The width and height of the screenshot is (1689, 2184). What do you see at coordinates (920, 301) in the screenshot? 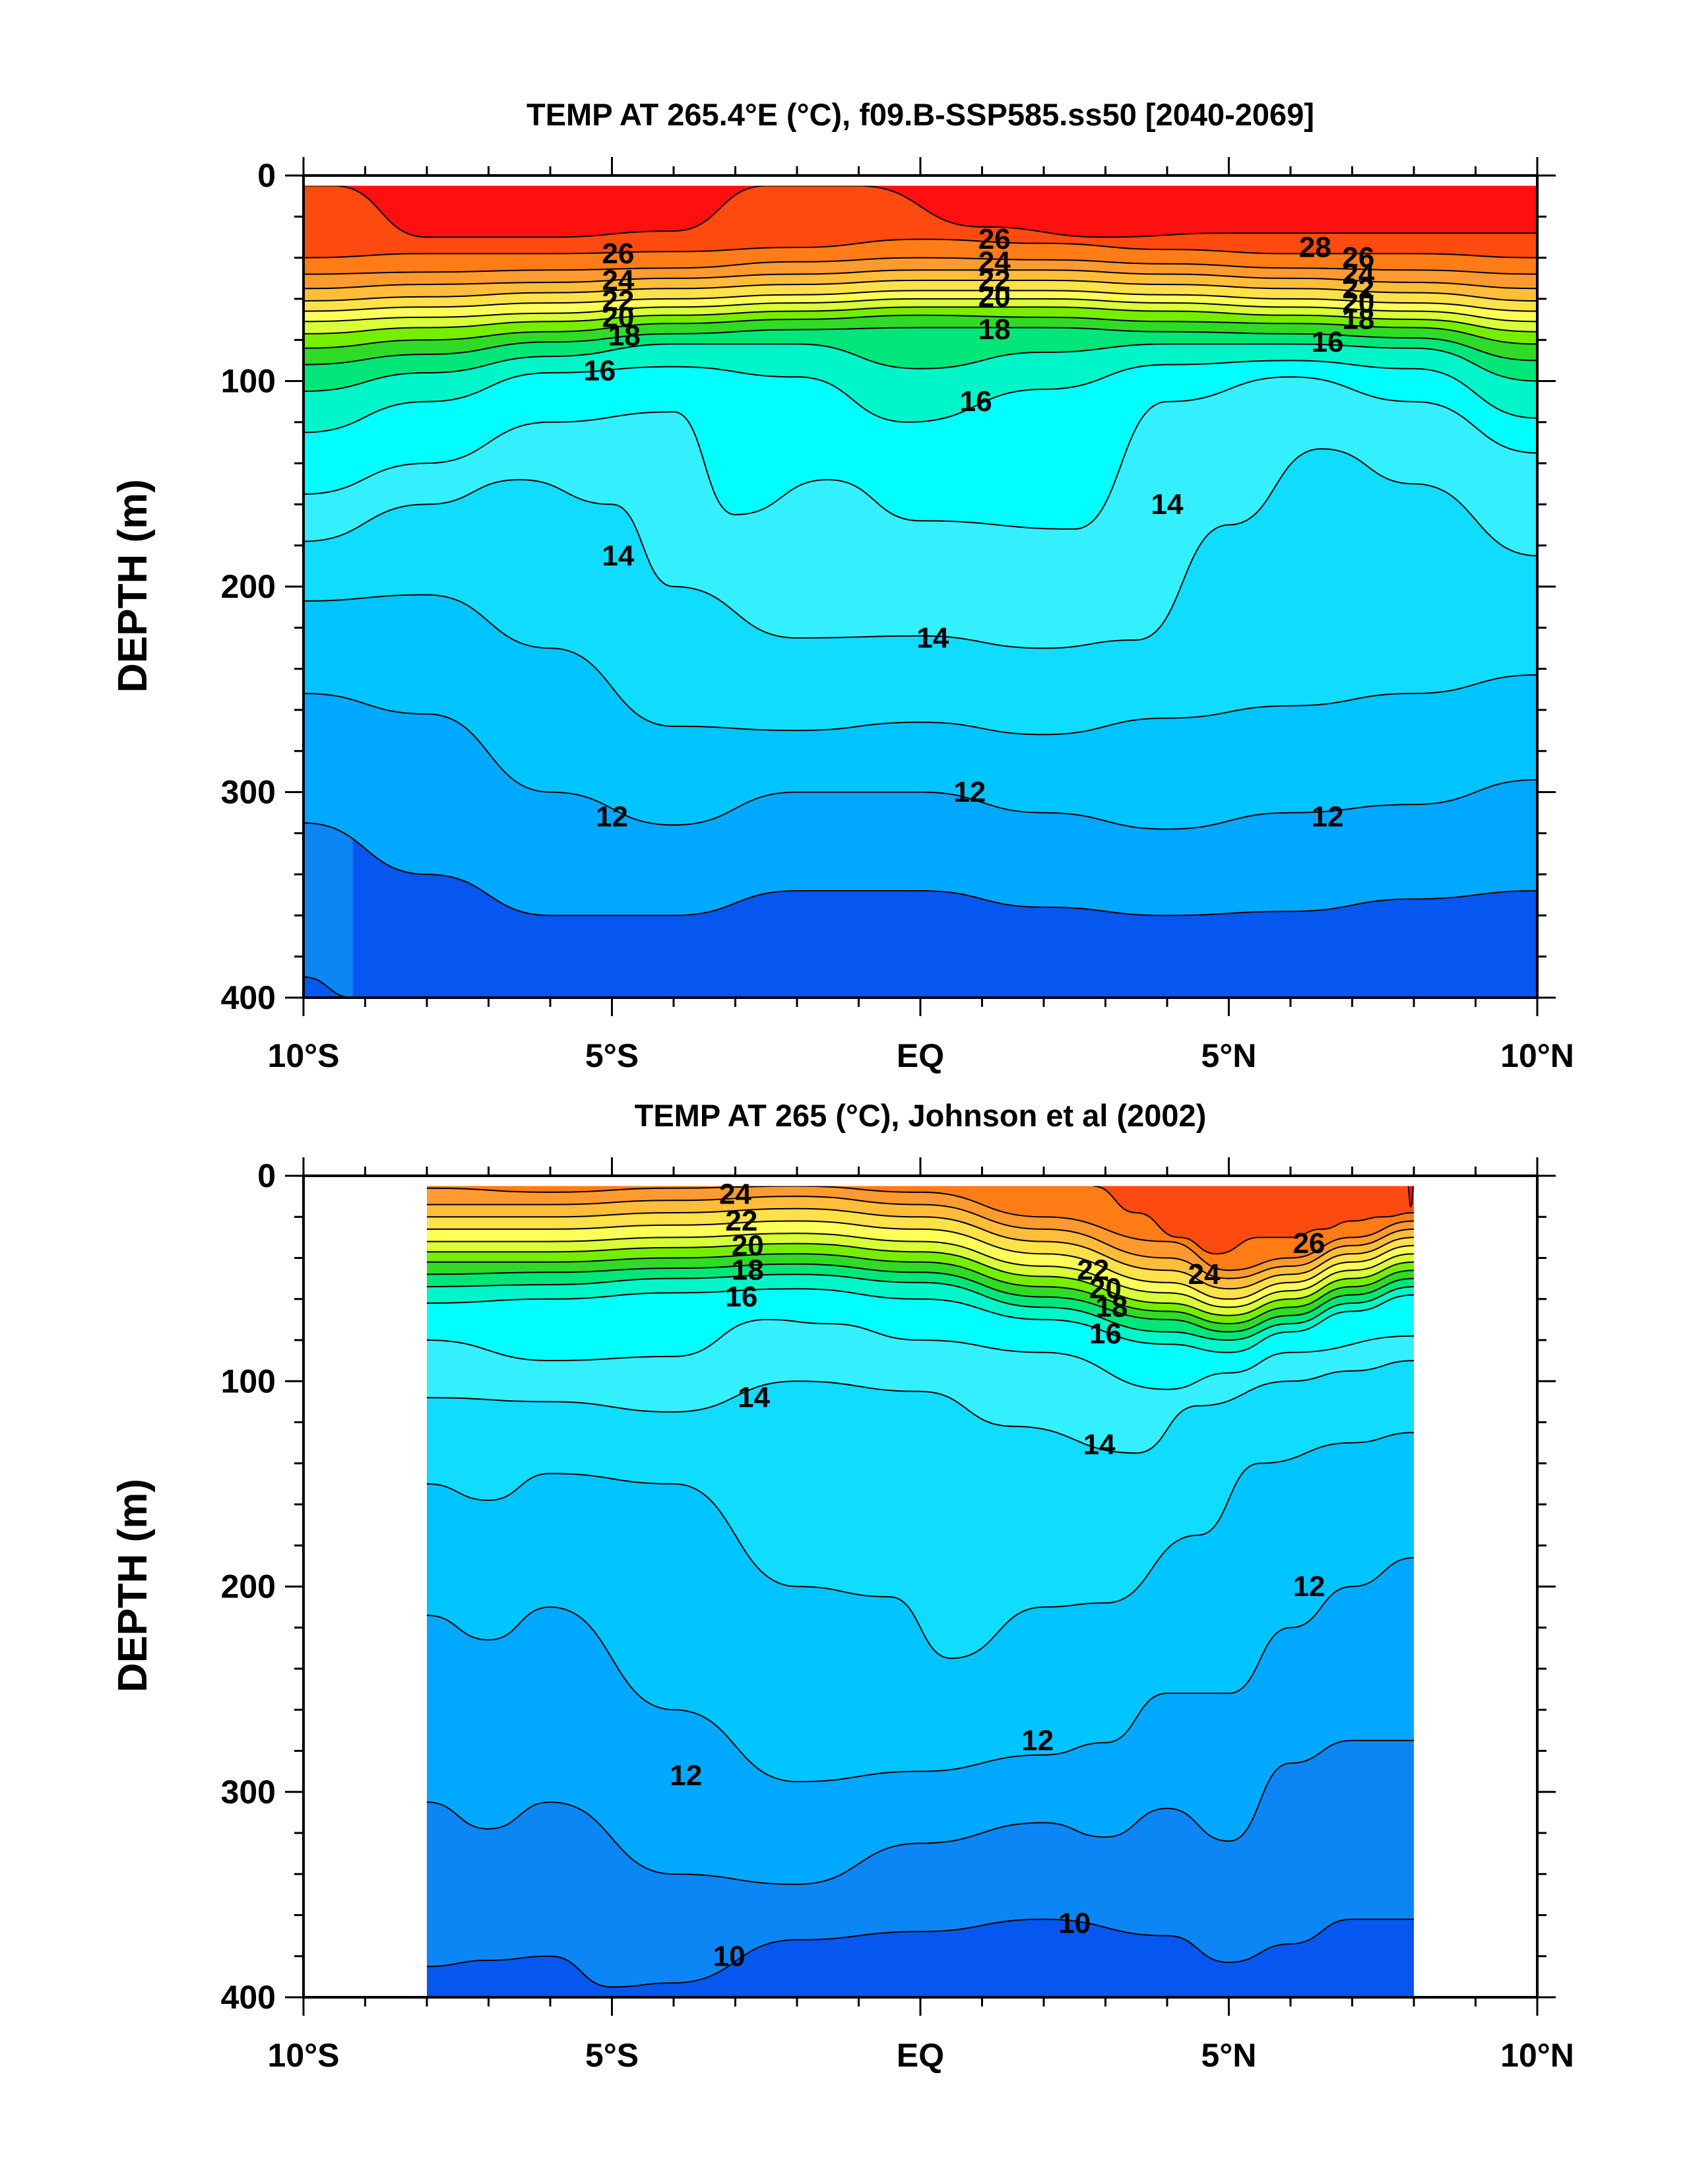
I see `isotherm-22C` at bounding box center [920, 301].